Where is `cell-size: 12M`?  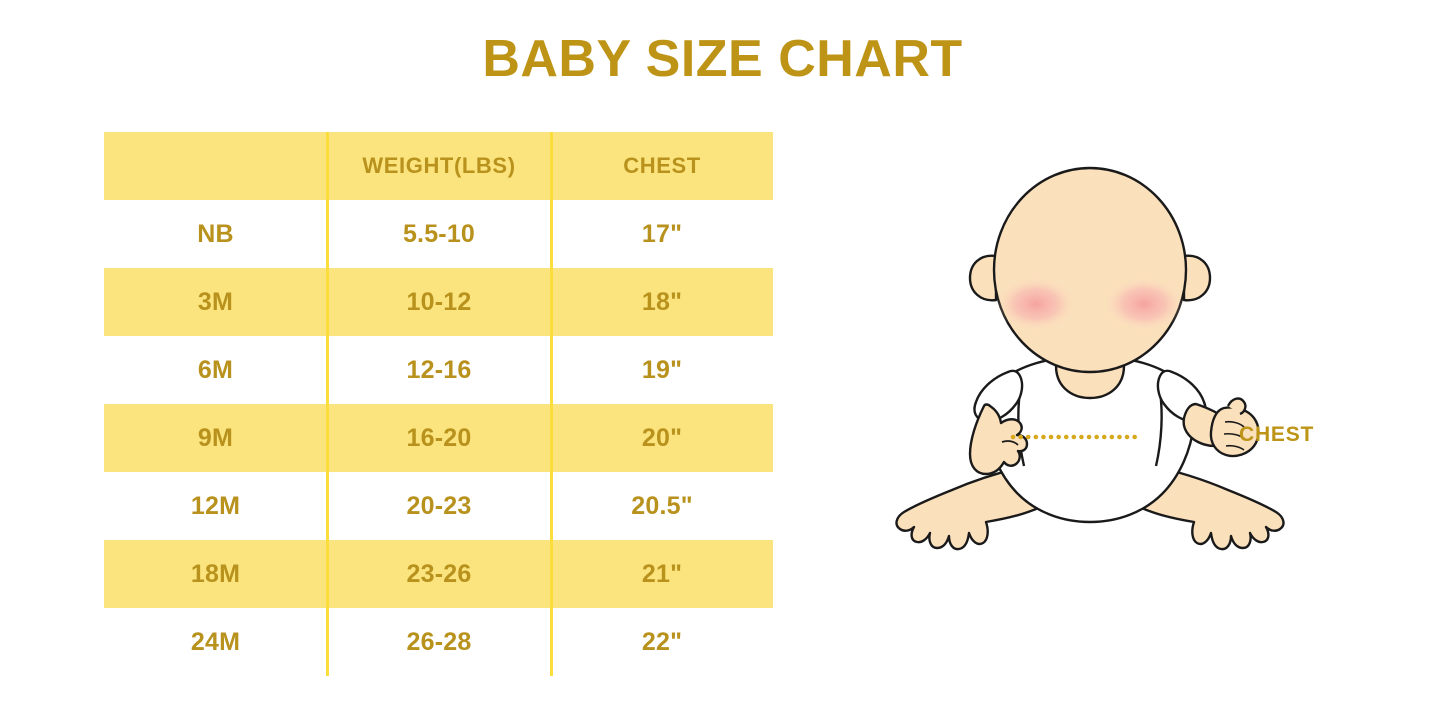 cell-size: 12M is located at coordinates (215, 505).